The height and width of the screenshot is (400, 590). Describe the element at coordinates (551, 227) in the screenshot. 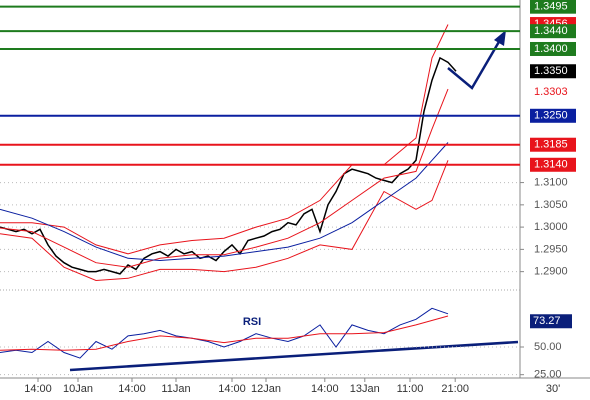

I see `y-tick-label: 1.3000` at that location.